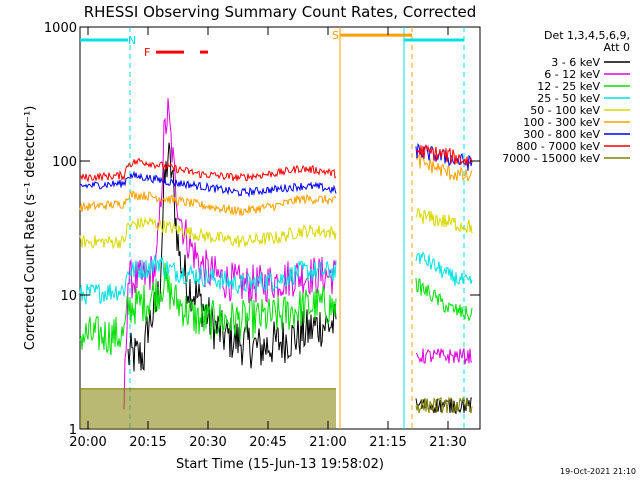  What do you see at coordinates (568, 86) in the screenshot?
I see `legend-label-2: 12 - 25 keV` at bounding box center [568, 86].